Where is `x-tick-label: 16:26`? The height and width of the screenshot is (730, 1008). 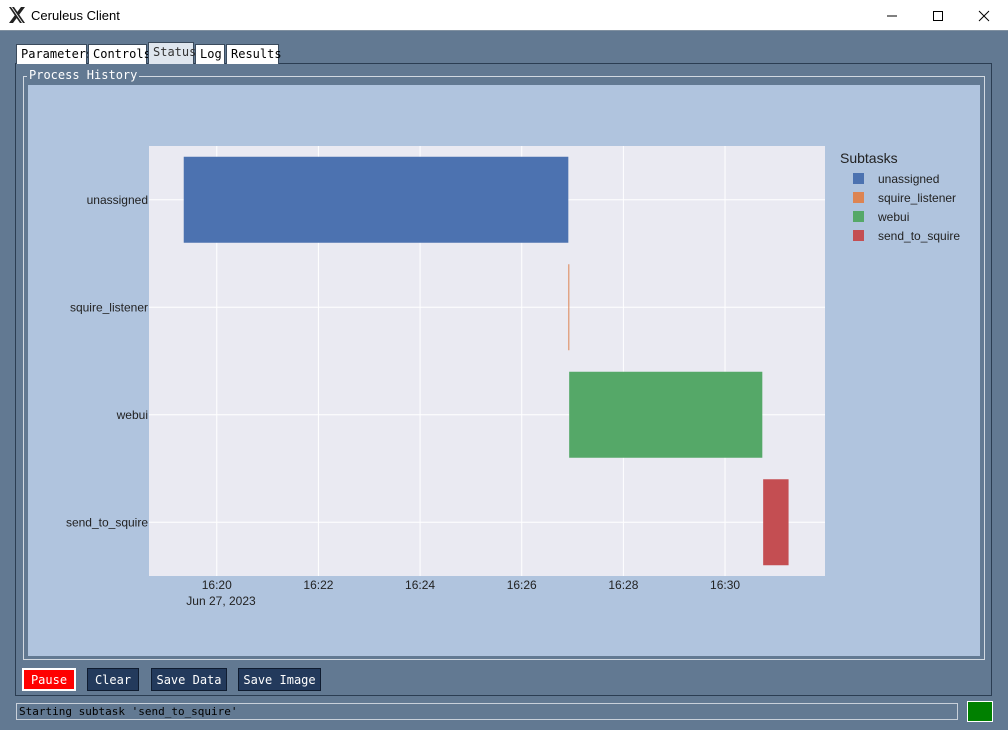
x-tick-label: 16:26 is located at coordinates (522, 585).